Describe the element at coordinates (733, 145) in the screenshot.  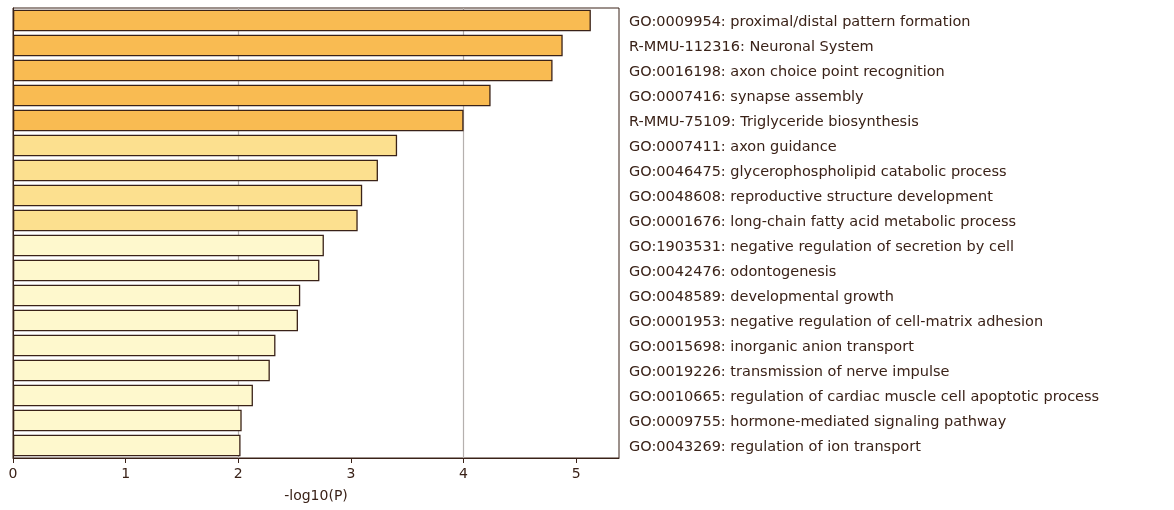
I see `y-tick-label: GO:0007411: axon guidance` at that location.